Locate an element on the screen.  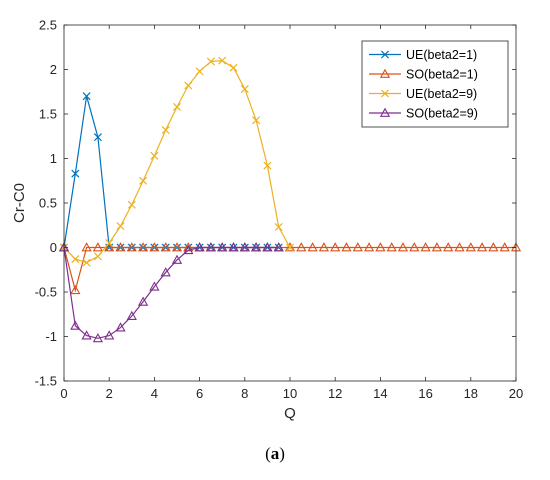
x-tick-label: 12 is located at coordinates (335, 393).